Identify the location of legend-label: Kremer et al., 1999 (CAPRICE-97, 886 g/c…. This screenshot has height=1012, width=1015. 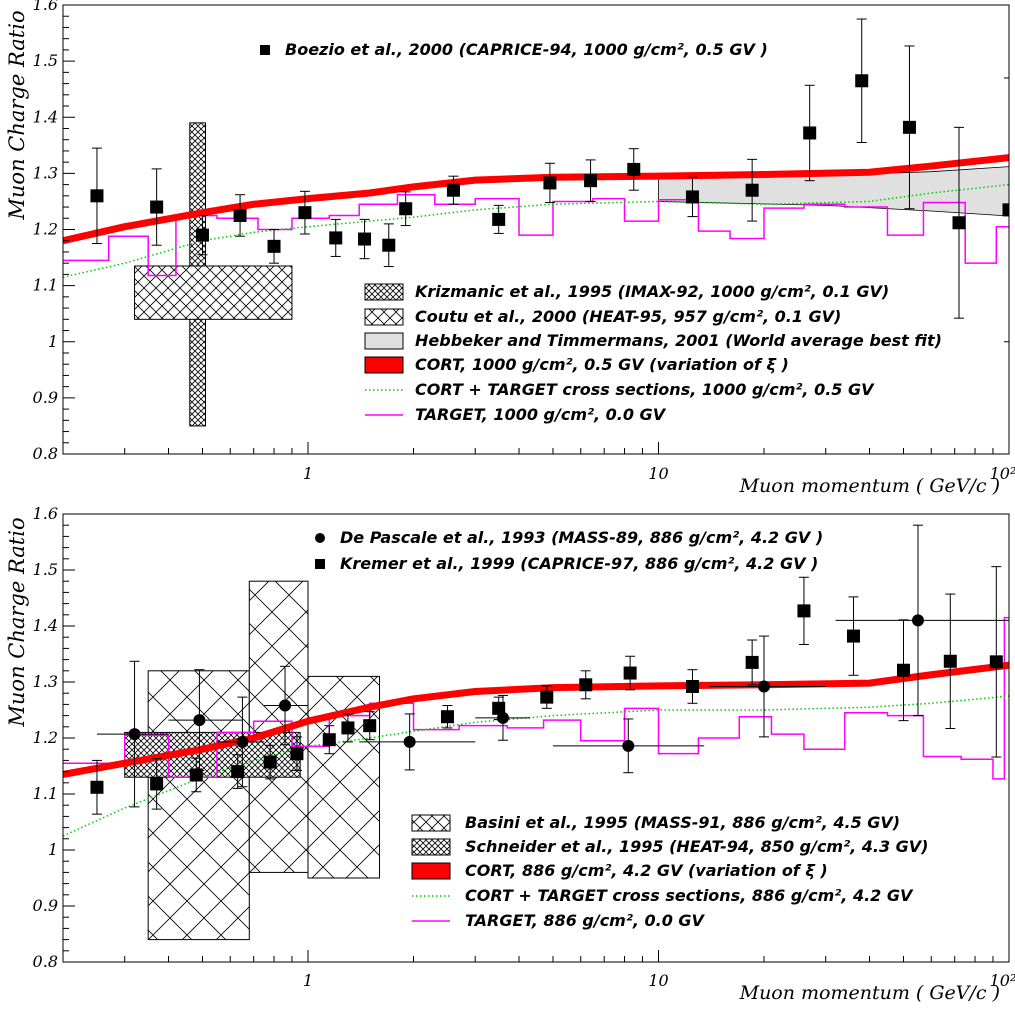
(579, 563).